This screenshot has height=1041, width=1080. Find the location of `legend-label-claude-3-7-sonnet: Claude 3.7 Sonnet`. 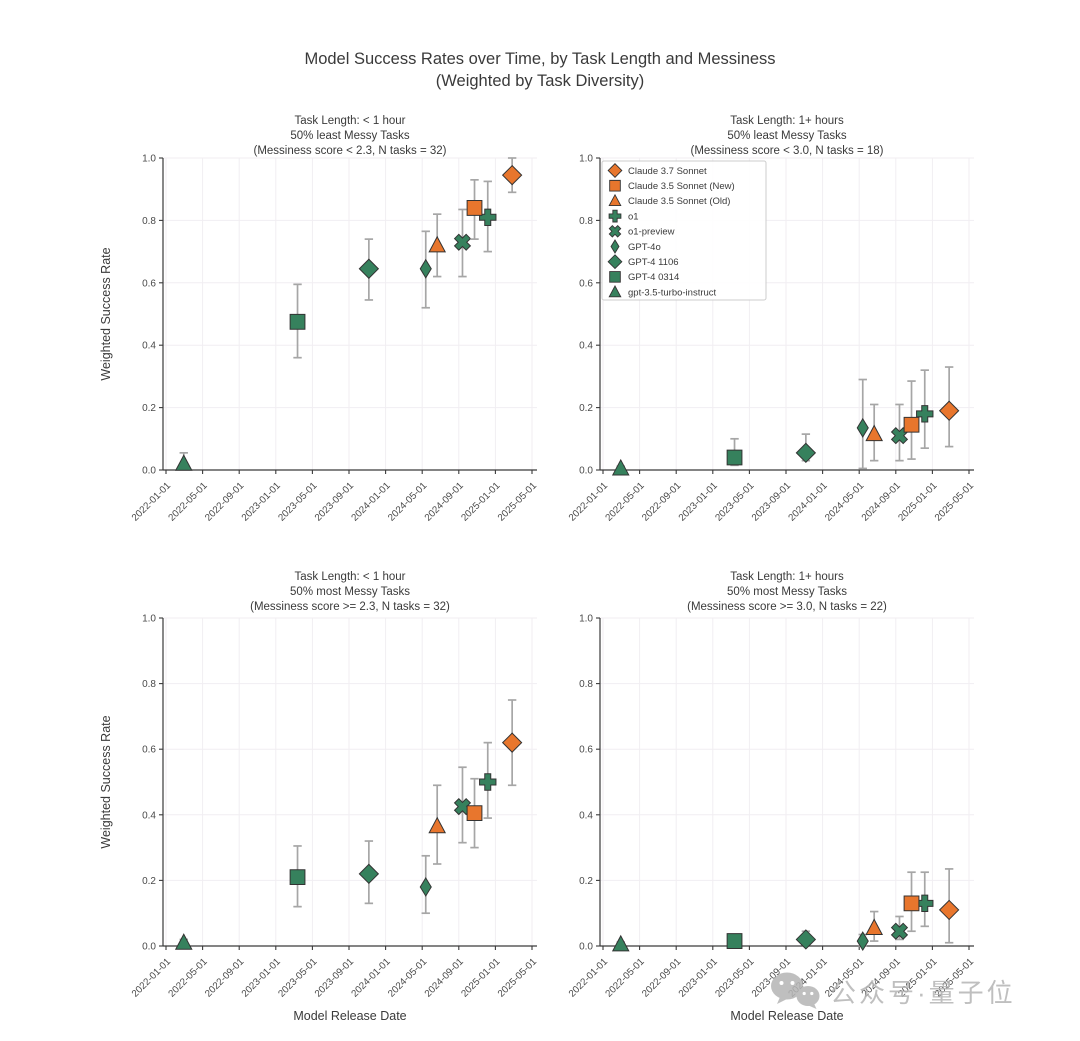

legend-label-claude-3-7-sonnet: Claude 3.7 Sonnet is located at coordinates (667, 171).